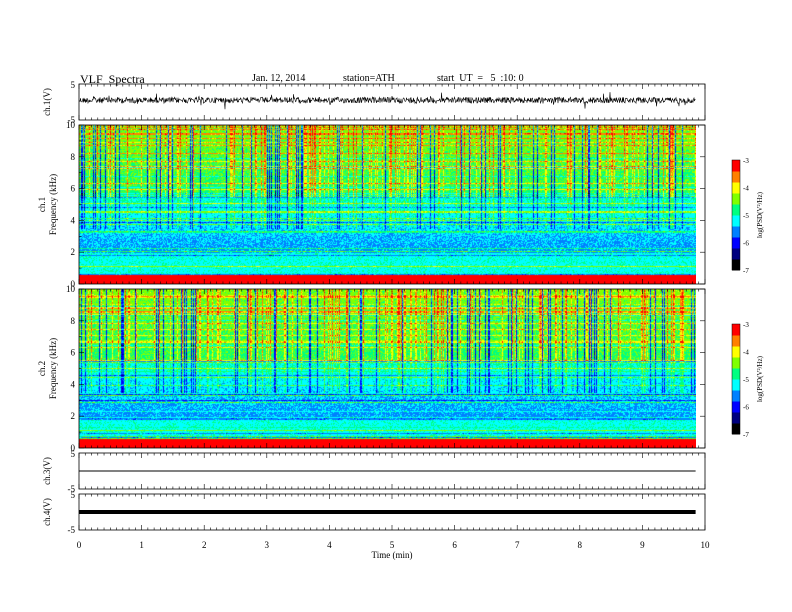 The width and height of the screenshot is (792, 612). What do you see at coordinates (267, 545) in the screenshot?
I see `x-tick-label: 3` at bounding box center [267, 545].